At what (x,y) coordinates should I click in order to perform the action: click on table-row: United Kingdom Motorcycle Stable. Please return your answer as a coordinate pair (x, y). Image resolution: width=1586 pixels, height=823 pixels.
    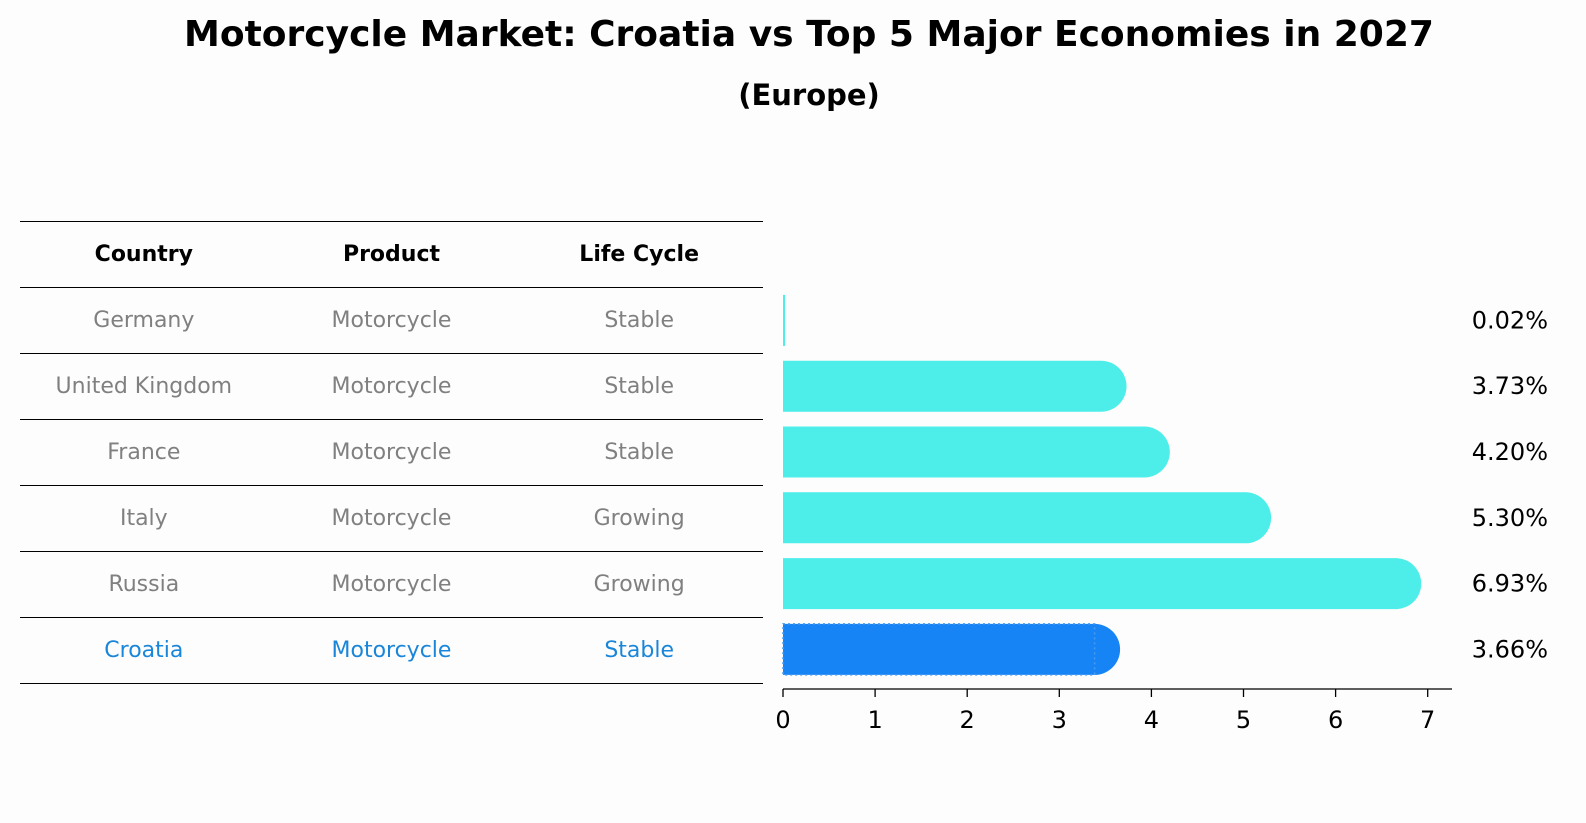
    Looking at the image, I should click on (391, 386).